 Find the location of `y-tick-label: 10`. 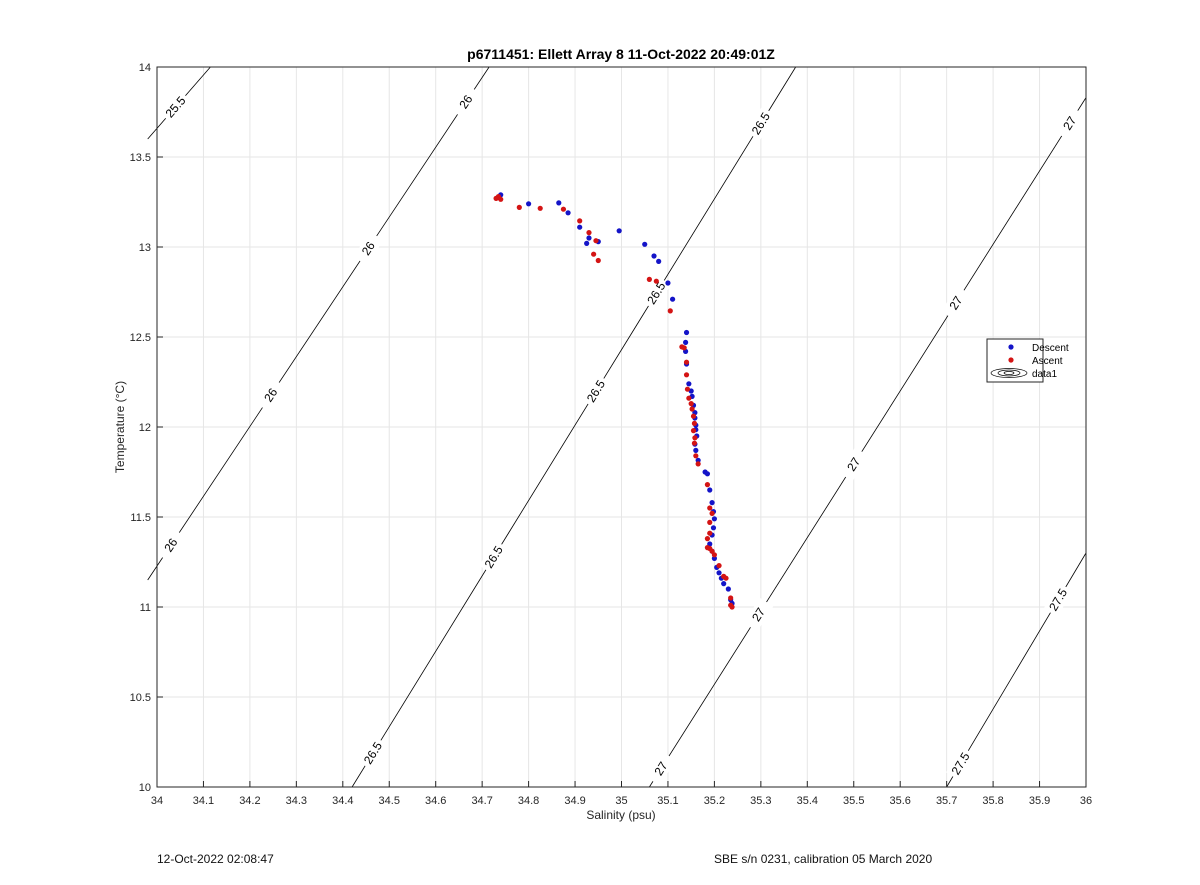

y-tick-label: 10 is located at coordinates (145, 788).